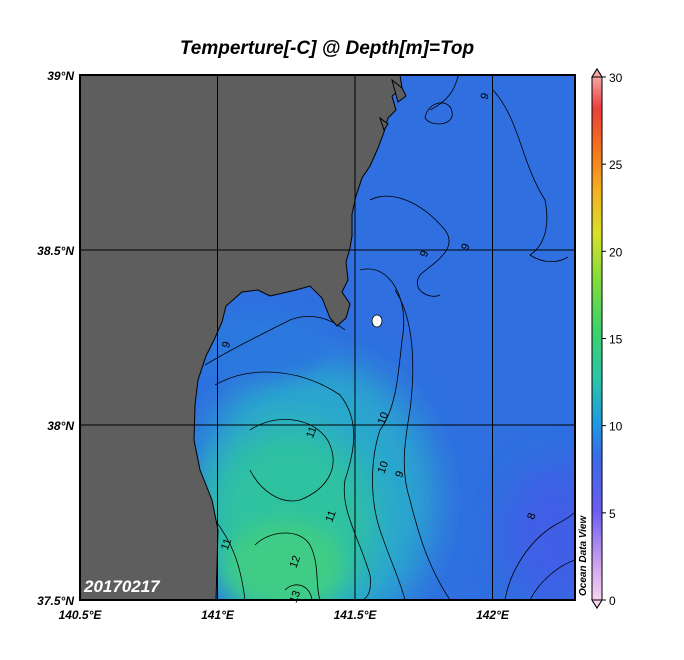 The height and width of the screenshot is (660, 684). I want to click on x-tick-label: 141.5°E, so click(356, 615).